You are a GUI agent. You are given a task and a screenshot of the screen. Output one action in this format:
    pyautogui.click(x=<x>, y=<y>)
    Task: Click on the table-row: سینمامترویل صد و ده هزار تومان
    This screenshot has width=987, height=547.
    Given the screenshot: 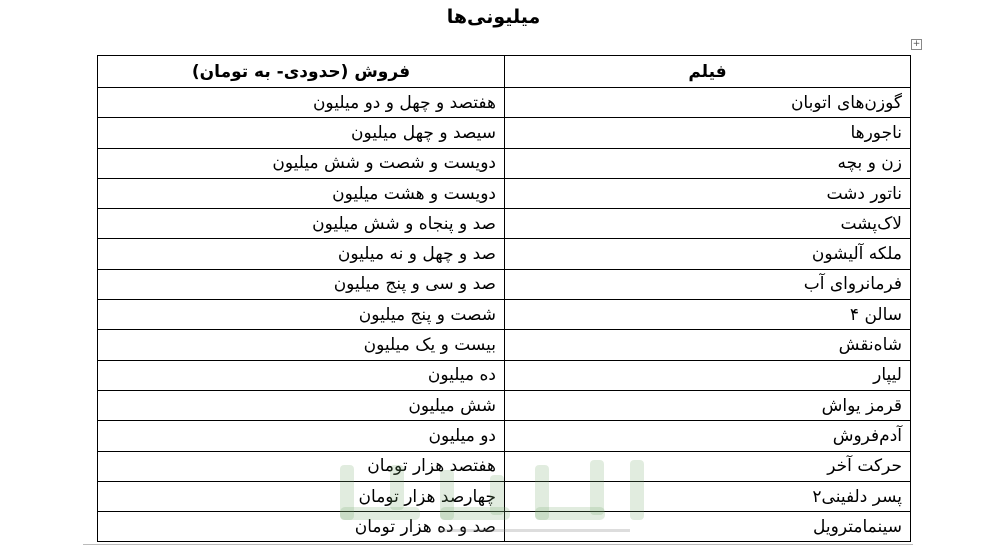 What is the action you would take?
    pyautogui.click(x=504, y=527)
    